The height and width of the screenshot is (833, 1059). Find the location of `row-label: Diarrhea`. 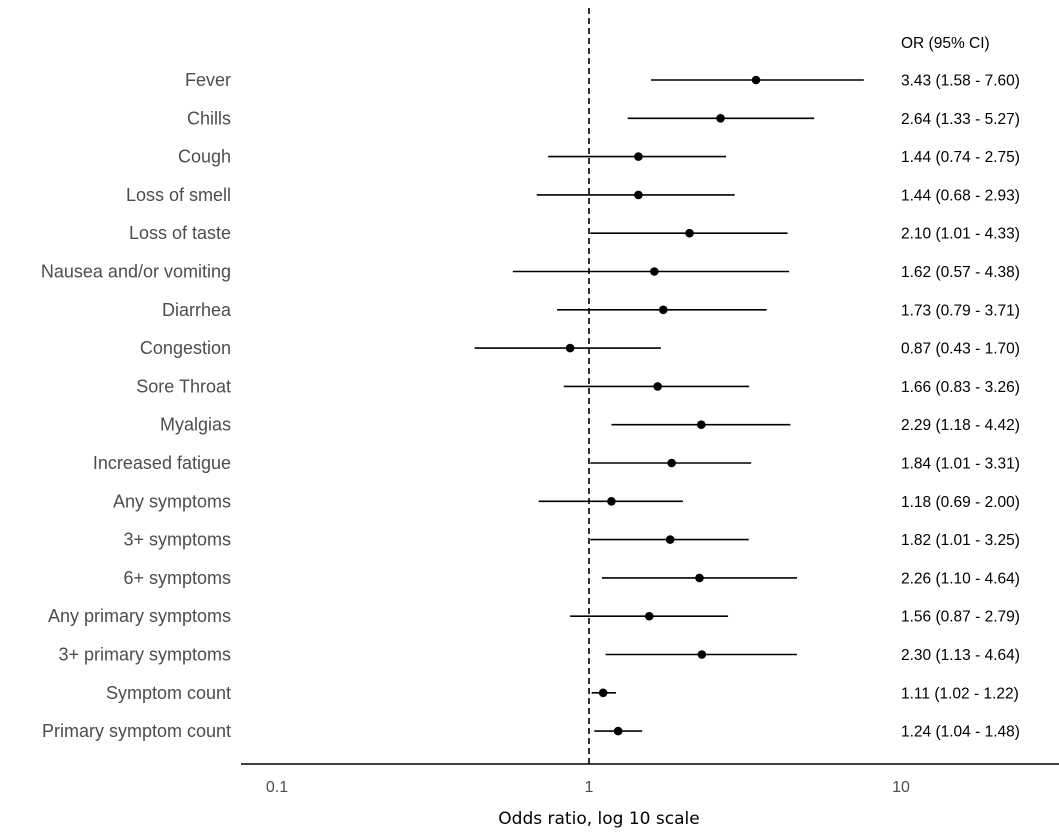

row-label: Diarrhea is located at coordinates (197, 310).